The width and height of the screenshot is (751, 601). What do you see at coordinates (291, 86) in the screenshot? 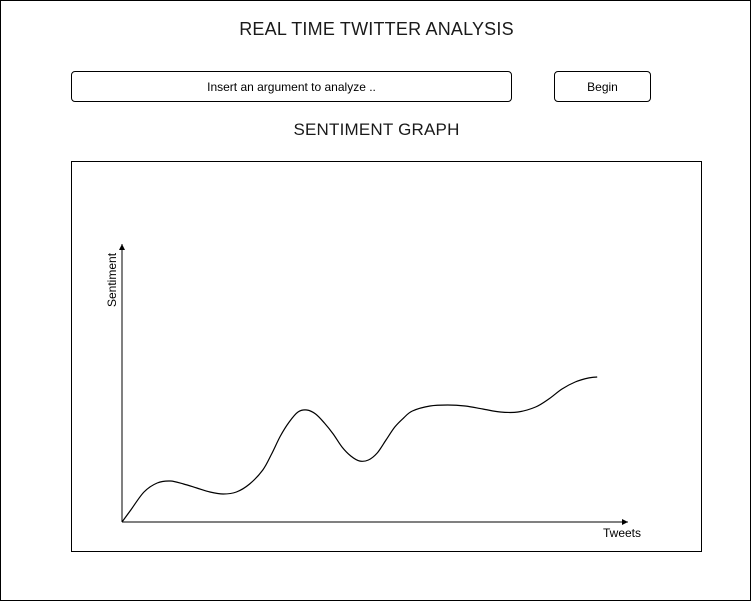
I see `argument-search-input` at bounding box center [291, 86].